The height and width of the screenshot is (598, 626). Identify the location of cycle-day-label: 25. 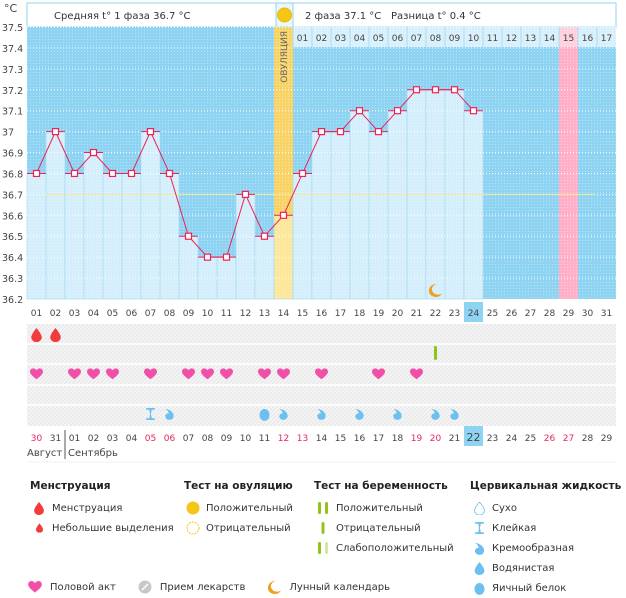
(492, 314).